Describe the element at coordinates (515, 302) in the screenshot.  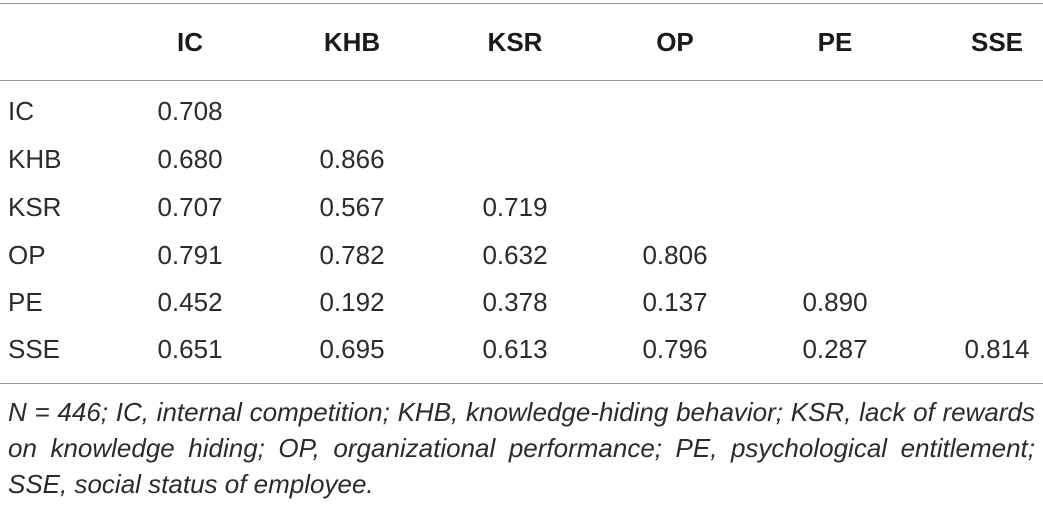
I see `cell-value: 0.378` at that location.